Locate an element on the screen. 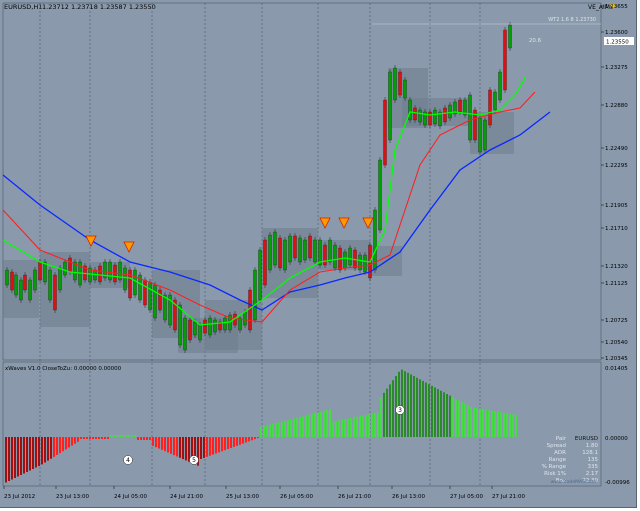  price-tick-label: 1.20540 is located at coordinates (616, 343).